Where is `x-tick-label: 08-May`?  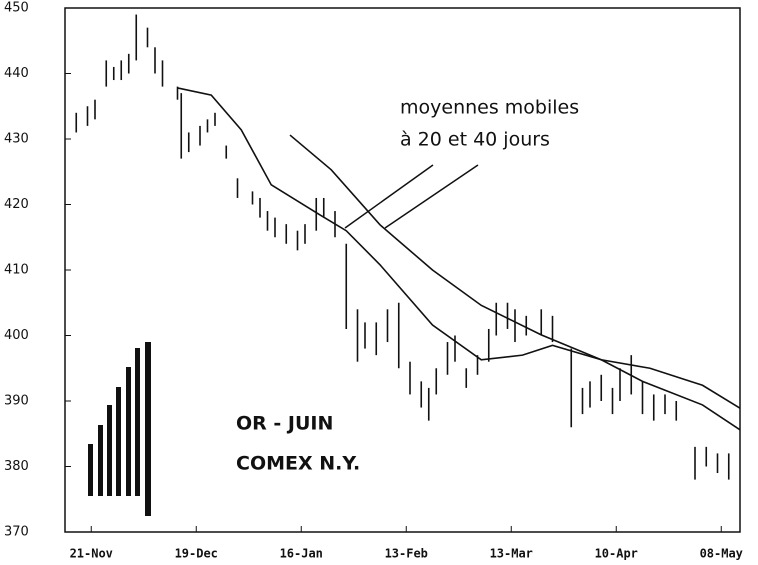 x-tick-label: 08-May is located at coordinates (721, 554).